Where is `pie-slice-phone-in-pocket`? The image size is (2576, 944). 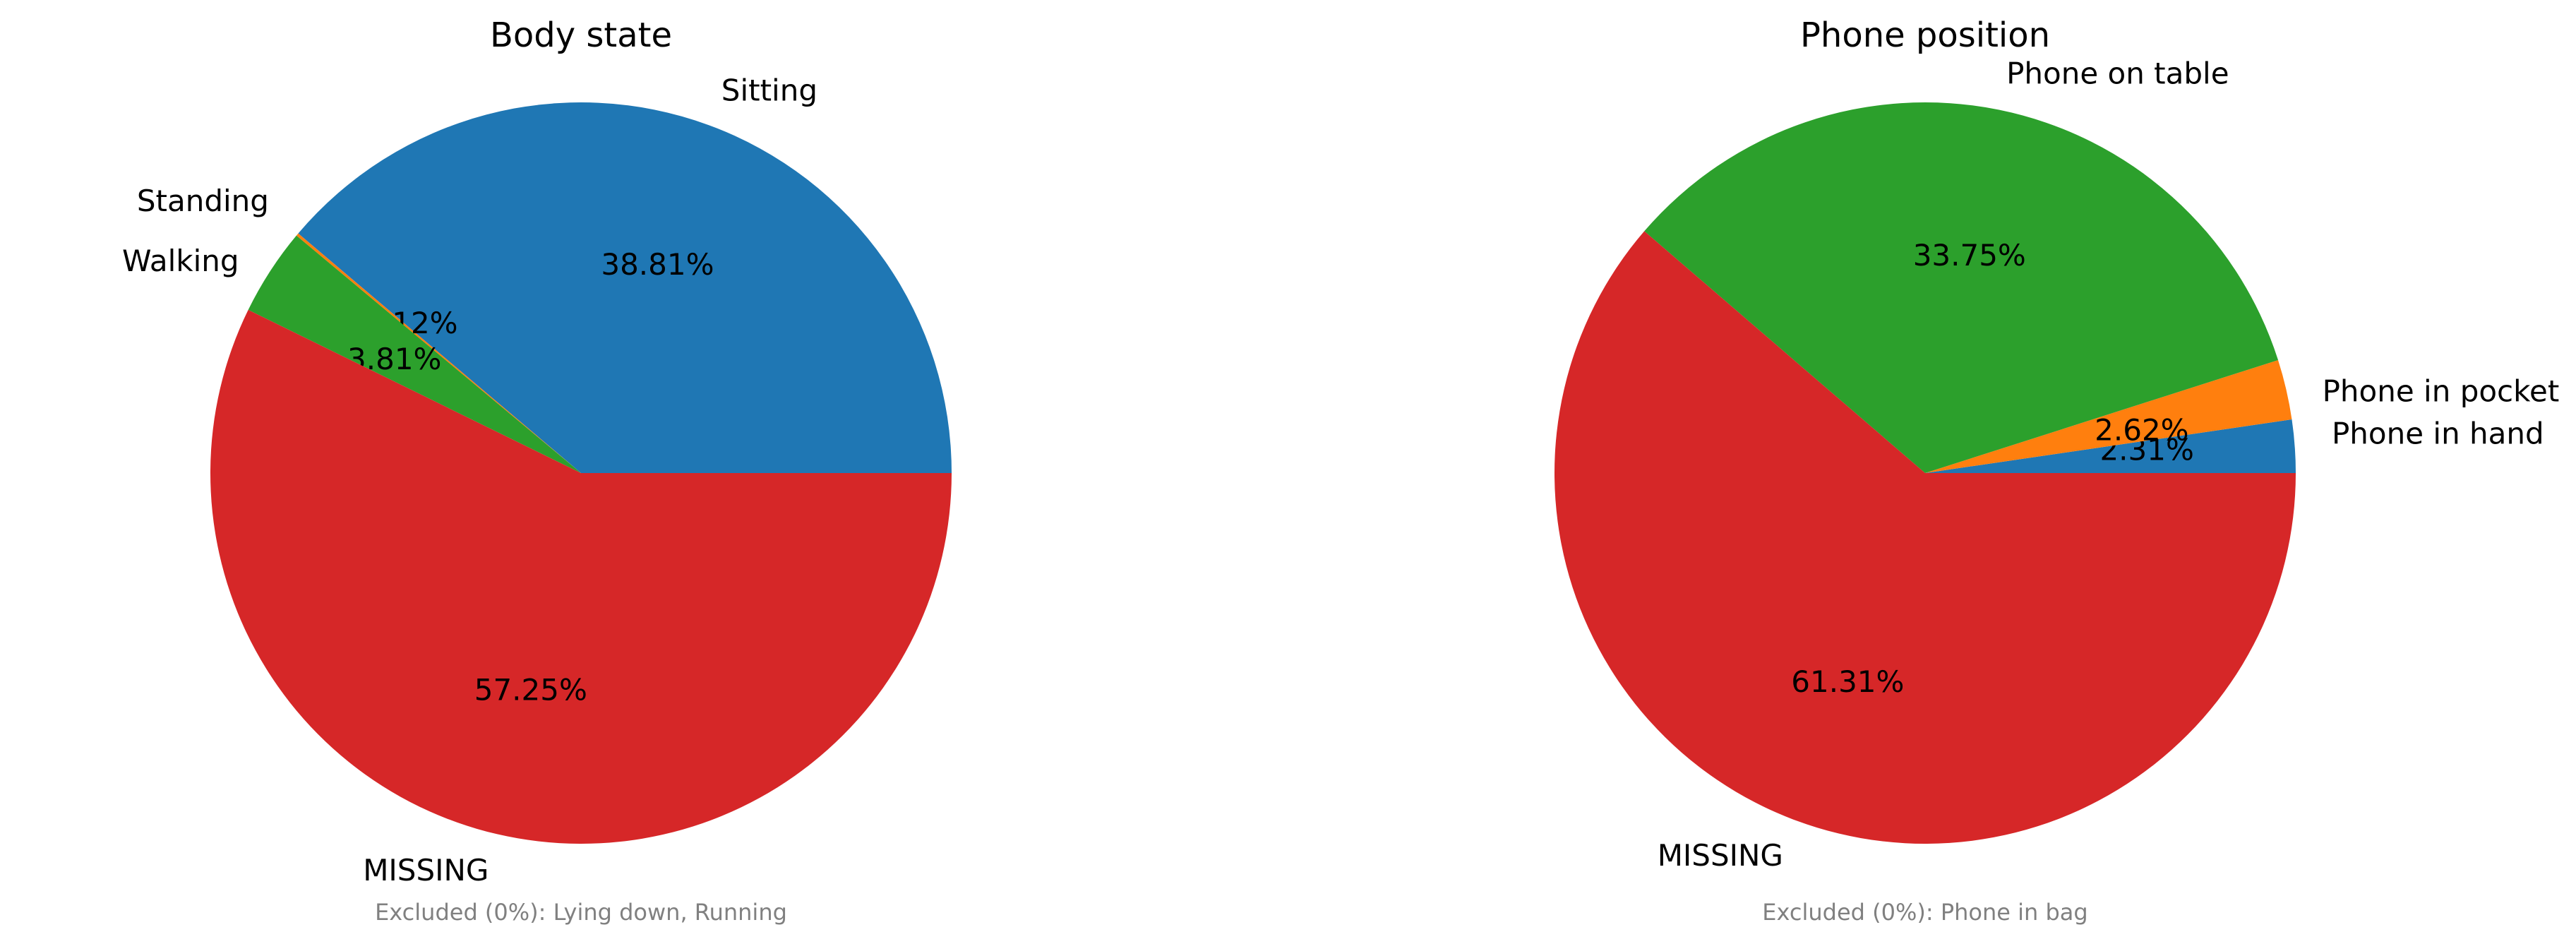
pie-slice-phone-in-pocket is located at coordinates (2108, 416).